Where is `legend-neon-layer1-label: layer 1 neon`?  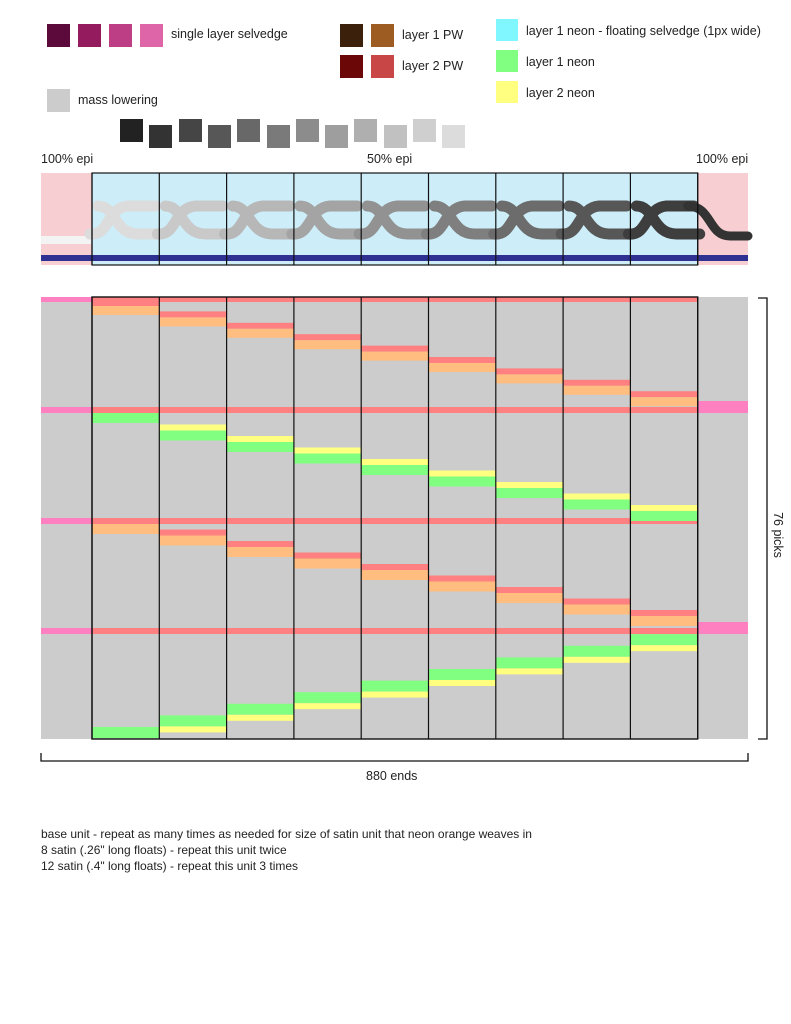
legend-neon-layer1-label: layer 1 neon is located at coordinates (560, 62).